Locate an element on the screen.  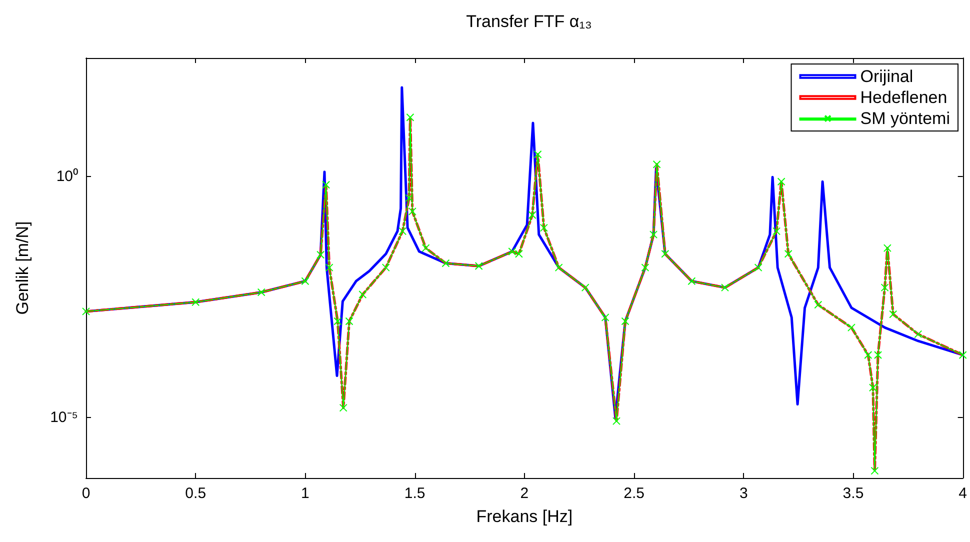
x-tick-label: 3 is located at coordinates (743, 493).